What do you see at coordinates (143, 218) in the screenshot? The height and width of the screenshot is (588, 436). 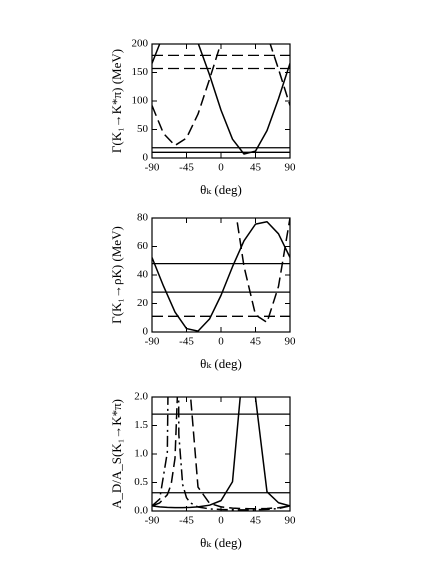 I see `y-tick-label: 80` at bounding box center [143, 218].